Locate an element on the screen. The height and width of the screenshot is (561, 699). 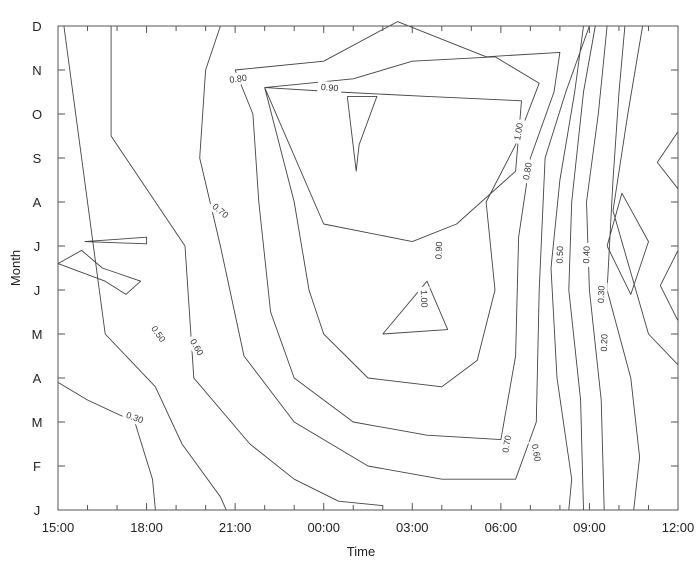
y-tick-label: N is located at coordinates (36, 70).